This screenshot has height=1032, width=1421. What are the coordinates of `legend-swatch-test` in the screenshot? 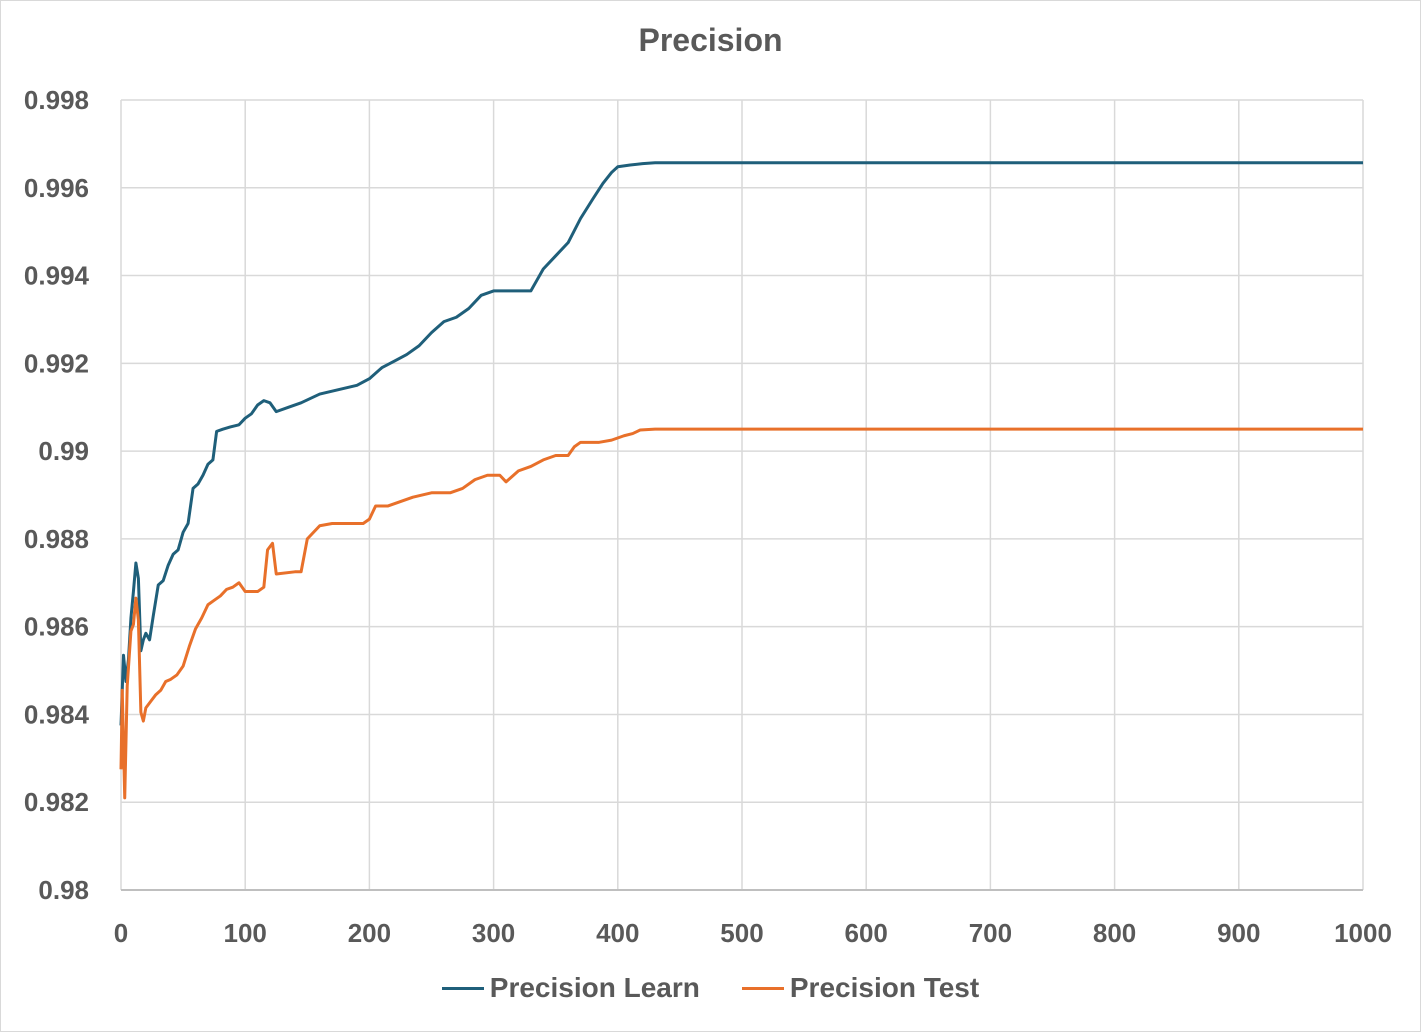 It's located at (762, 988).